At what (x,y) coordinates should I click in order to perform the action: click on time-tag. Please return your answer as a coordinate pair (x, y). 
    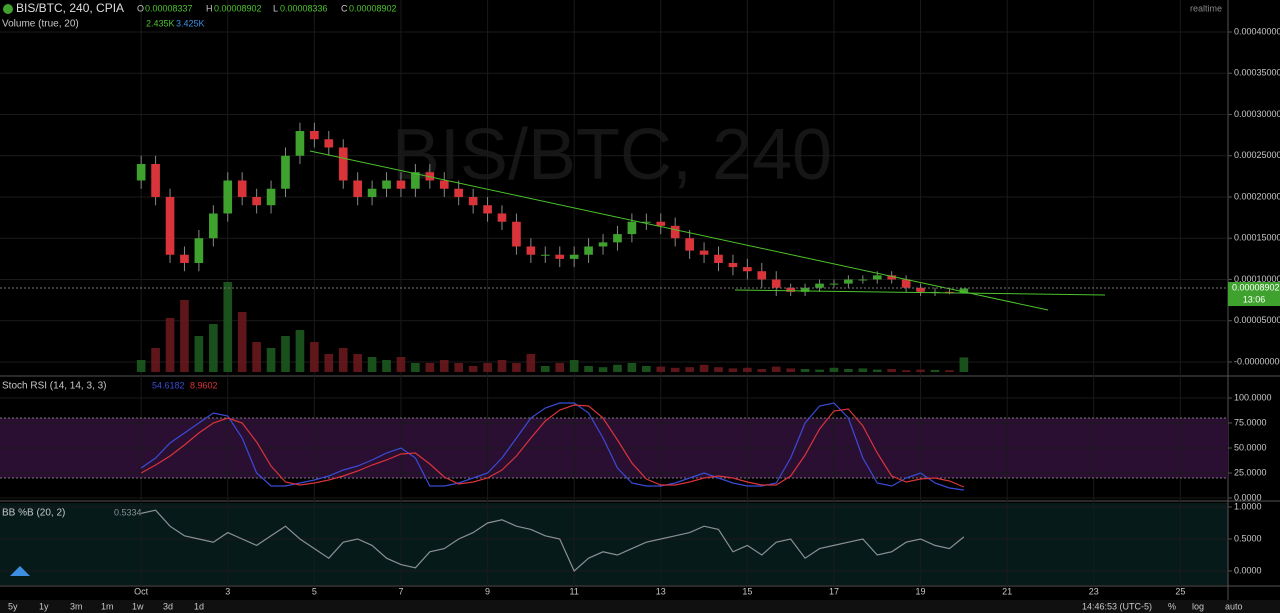
    Looking at the image, I should click on (1254, 300).